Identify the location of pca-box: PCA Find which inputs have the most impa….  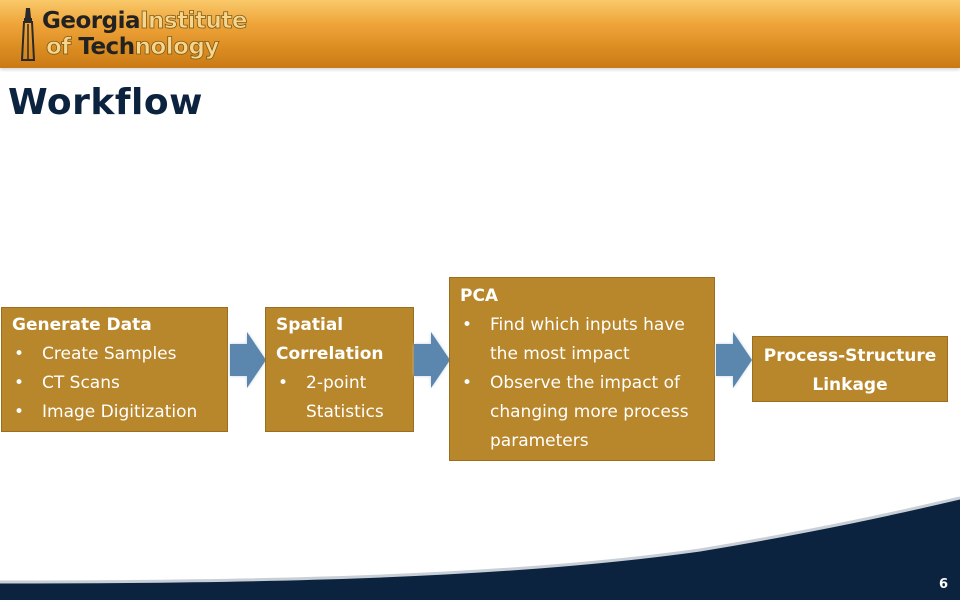
(582, 369).